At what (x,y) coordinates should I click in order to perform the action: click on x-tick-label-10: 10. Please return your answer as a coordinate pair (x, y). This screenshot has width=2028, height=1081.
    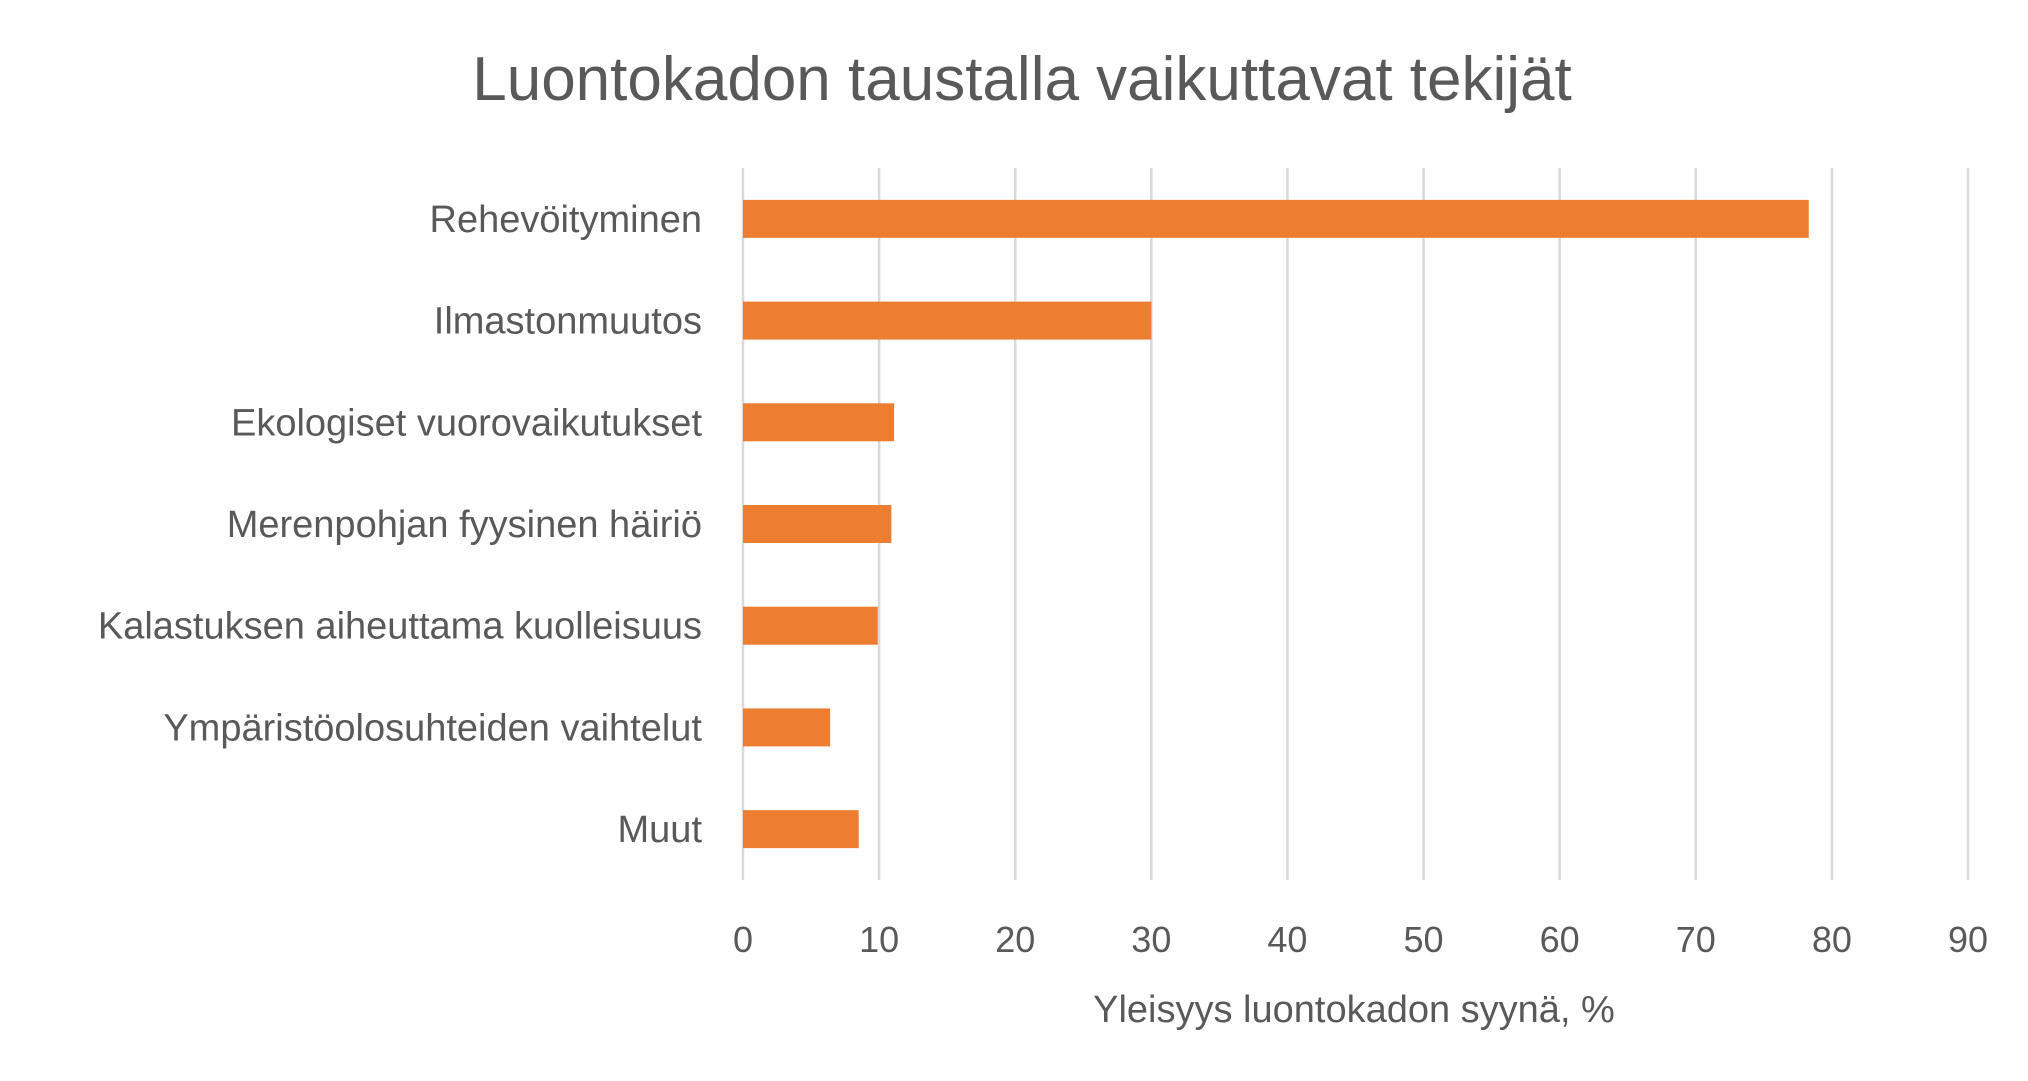
    Looking at the image, I should click on (879, 939).